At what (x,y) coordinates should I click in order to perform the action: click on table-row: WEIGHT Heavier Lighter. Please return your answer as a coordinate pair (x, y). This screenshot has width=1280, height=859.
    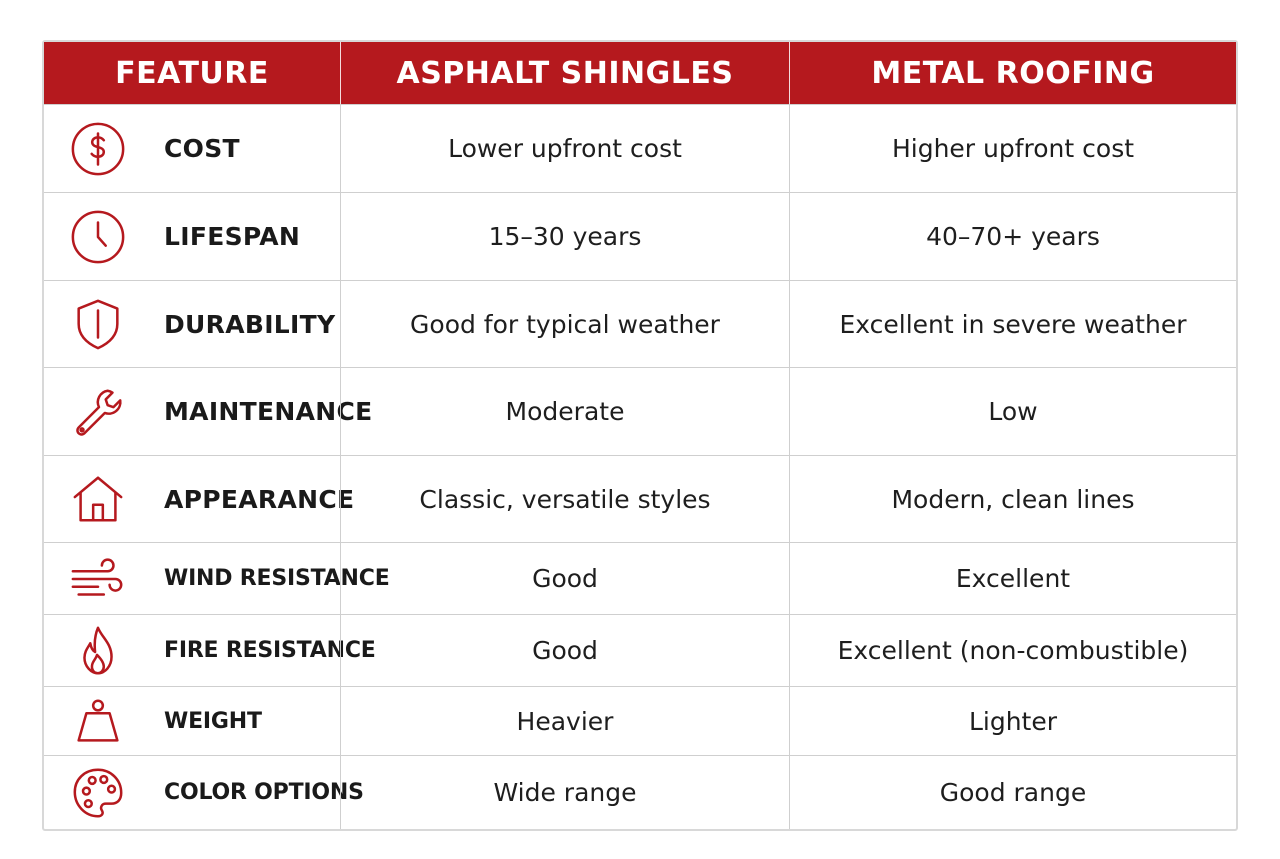
    Looking at the image, I should click on (640, 720).